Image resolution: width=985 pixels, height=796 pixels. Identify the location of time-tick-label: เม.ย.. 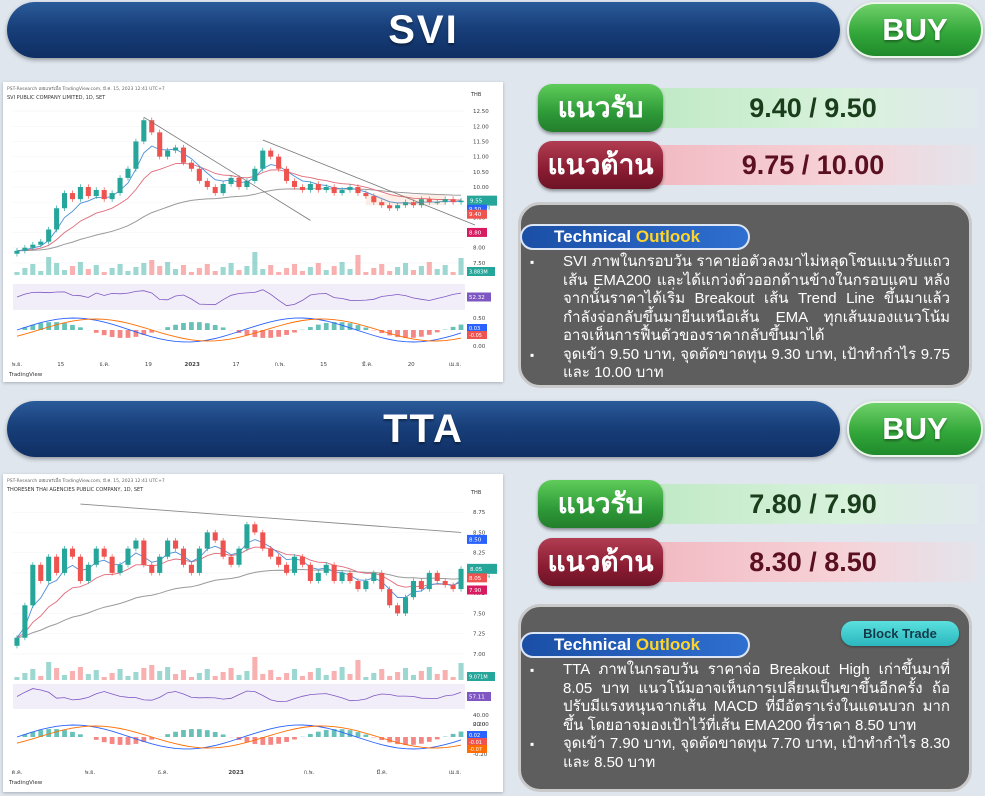
(455, 365).